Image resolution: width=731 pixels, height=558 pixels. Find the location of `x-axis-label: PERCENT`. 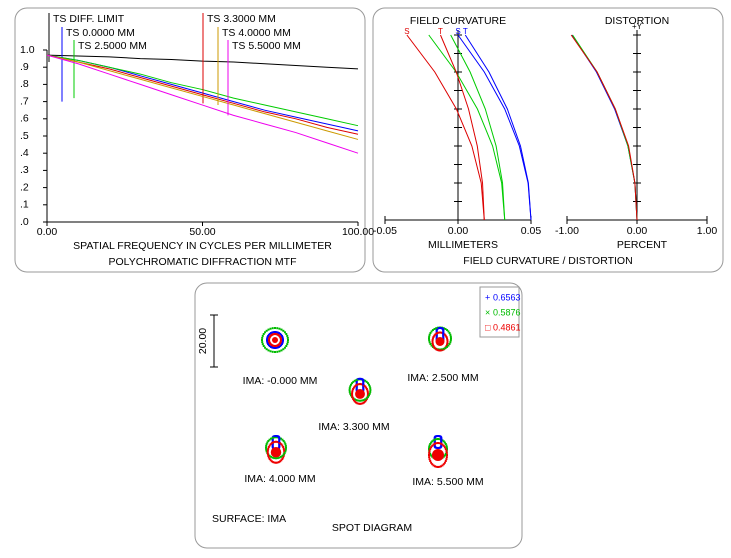

x-axis-label: PERCENT is located at coordinates (642, 245).